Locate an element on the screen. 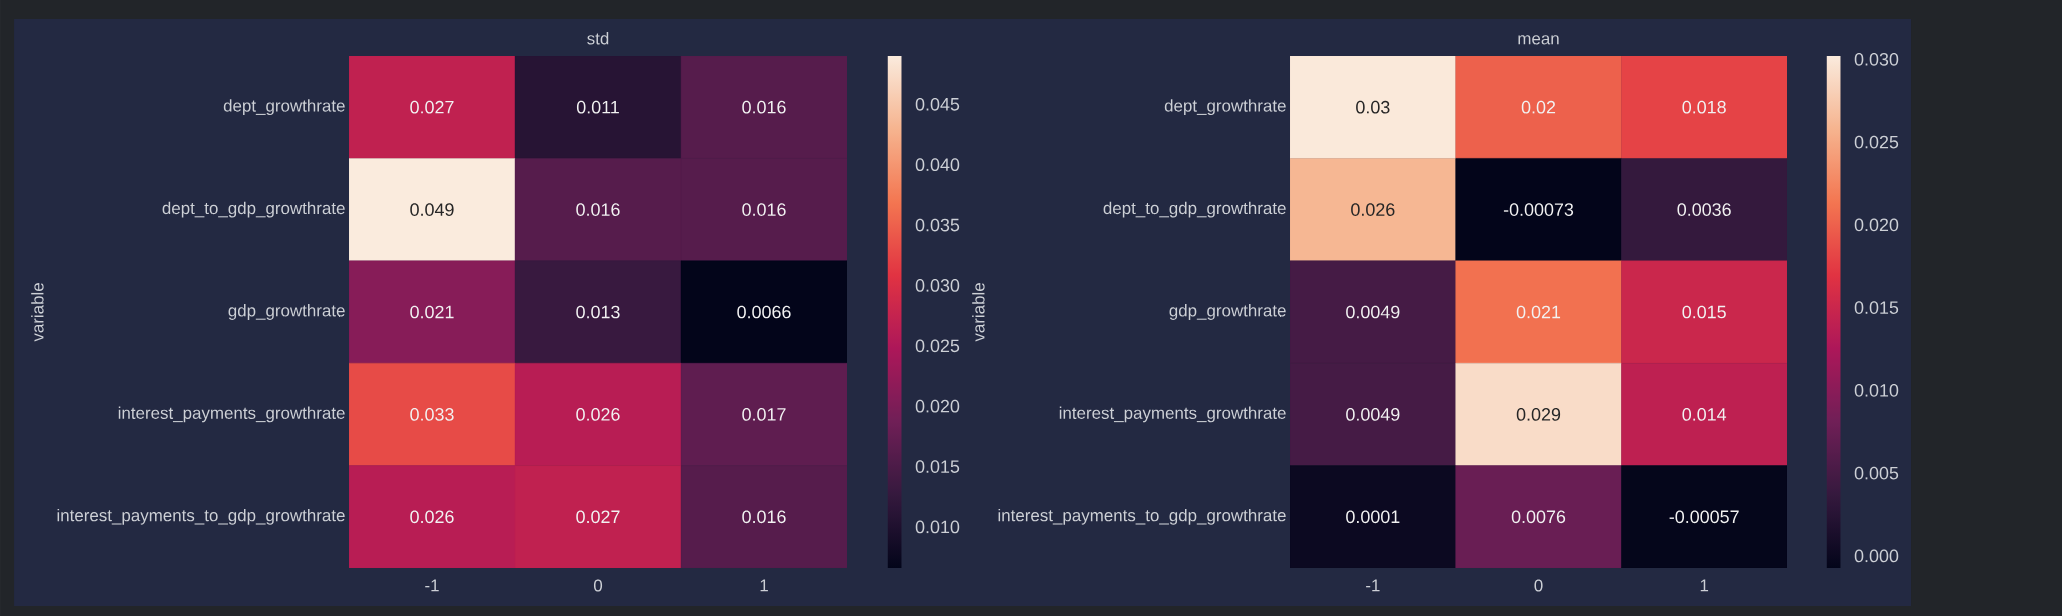  color-bar-label: 0.035 is located at coordinates (937, 225).